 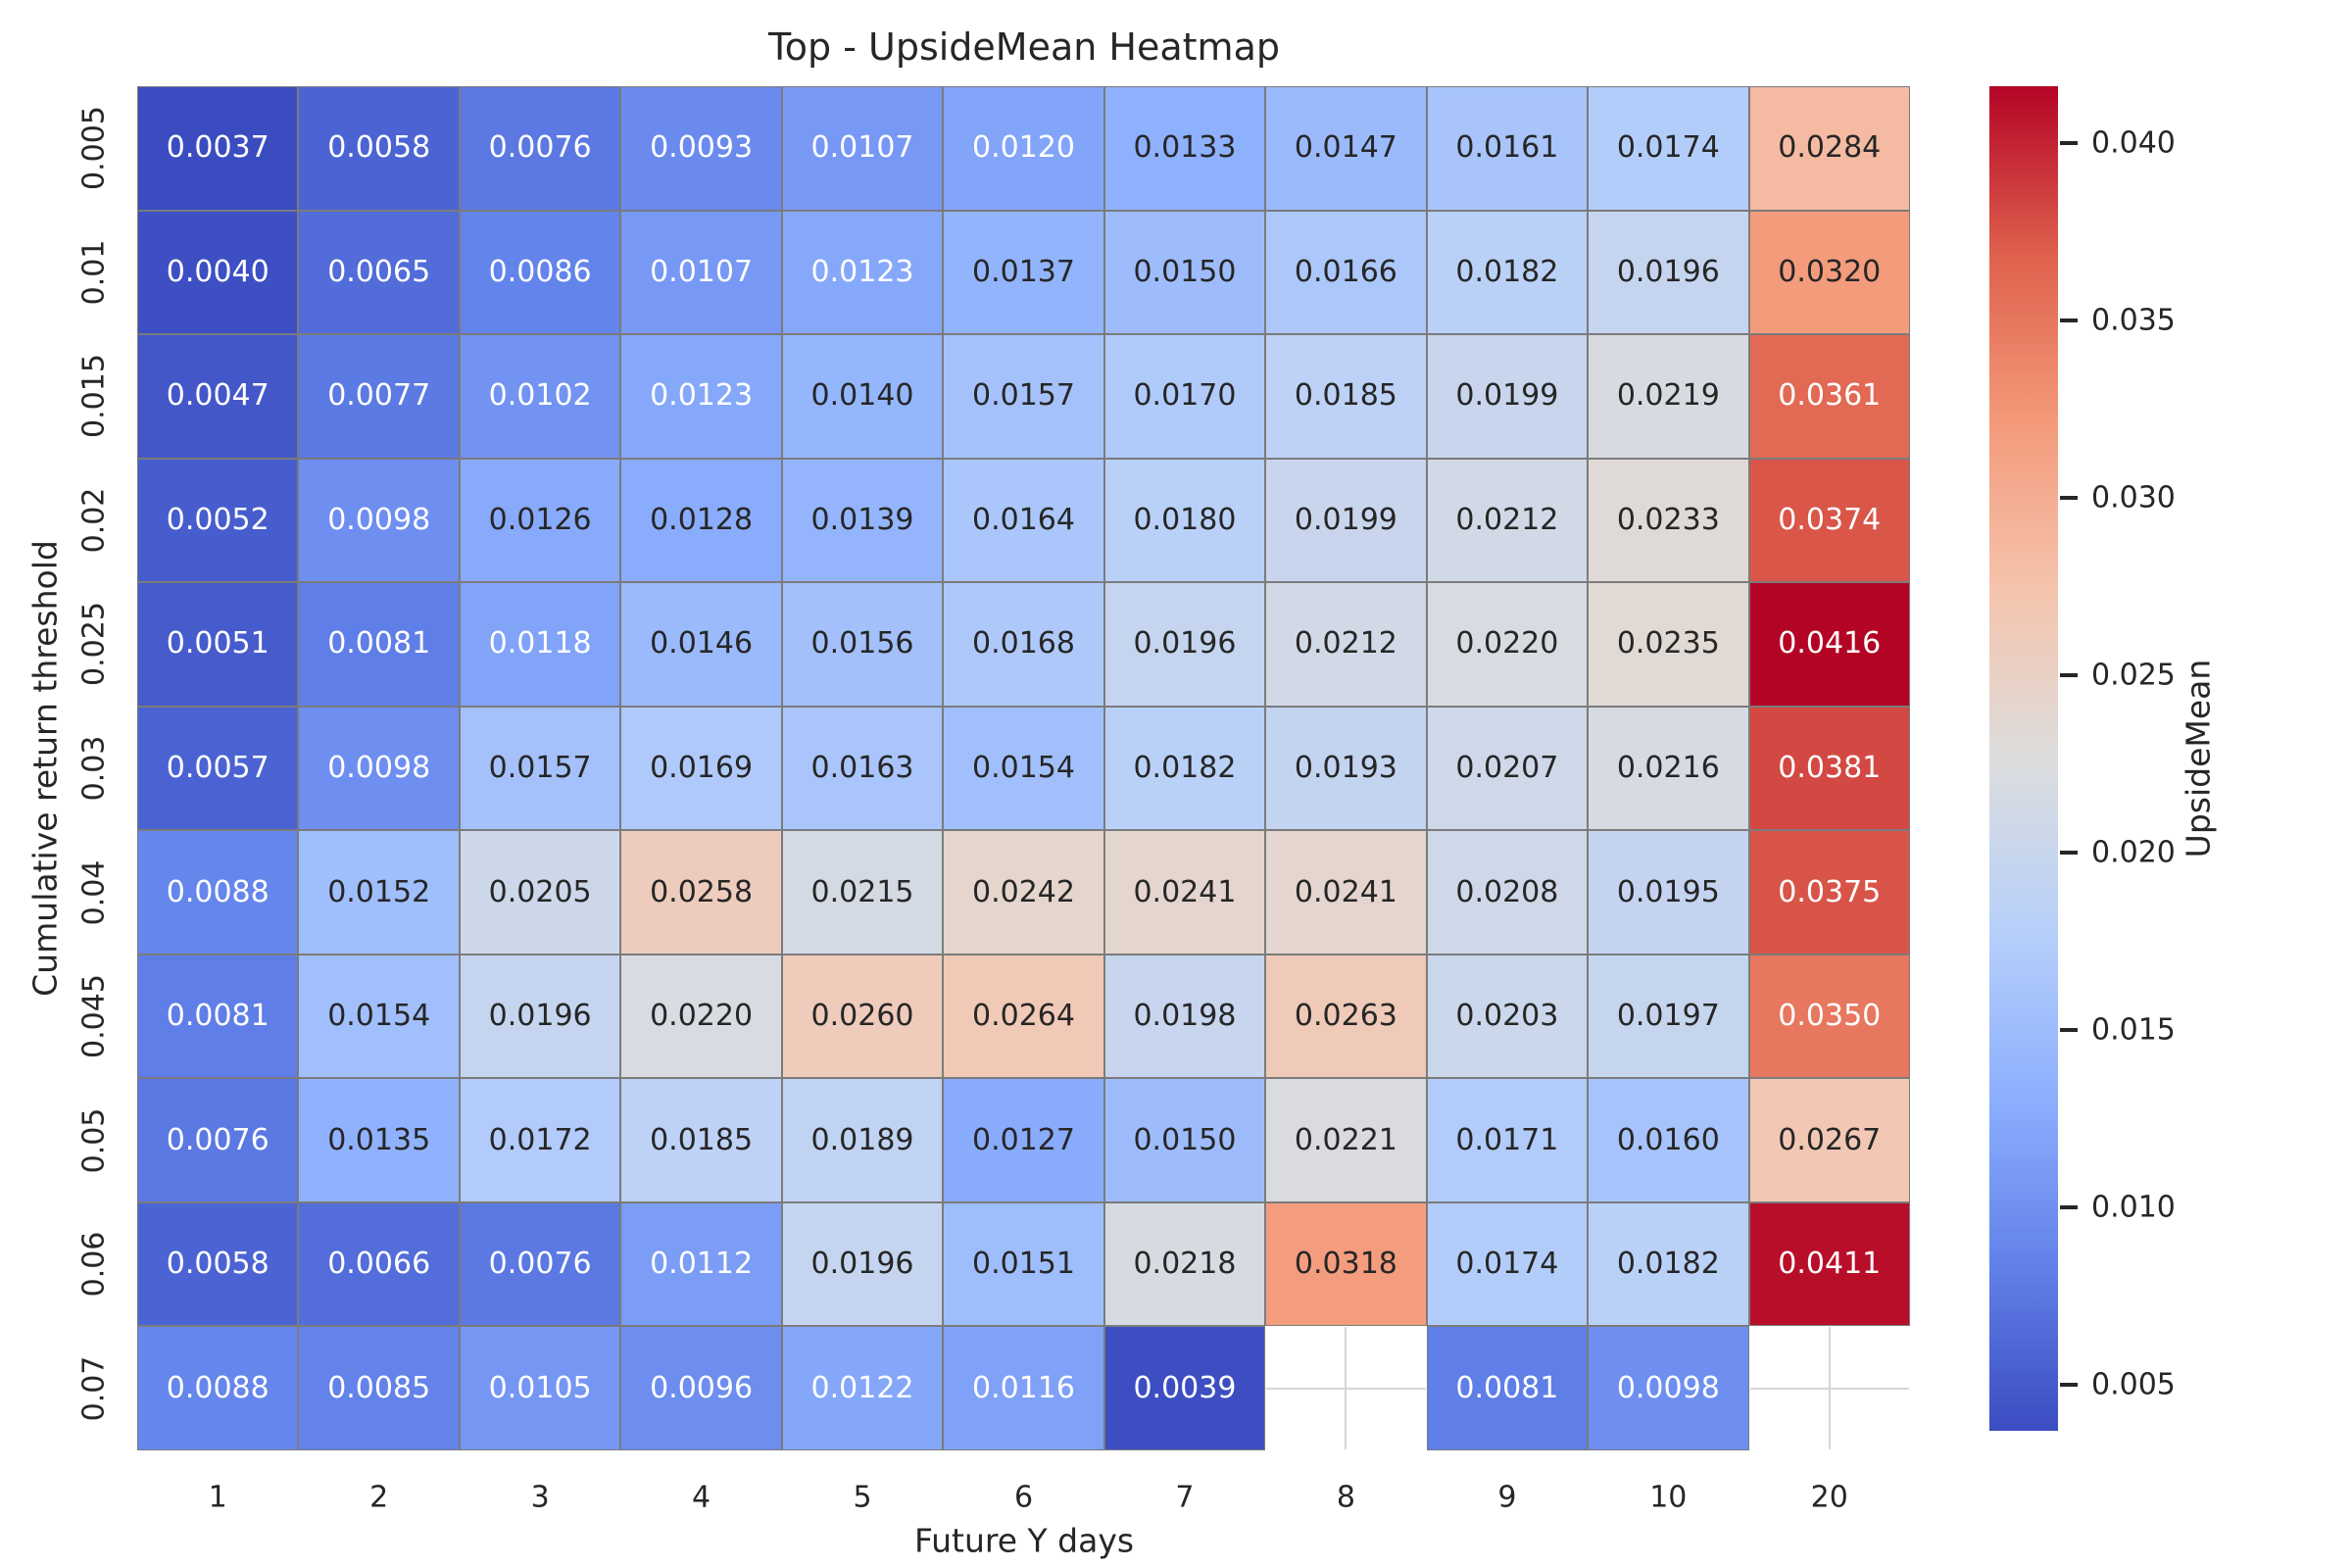 What do you see at coordinates (862, 519) in the screenshot?
I see `cell-value: 0.0139` at bounding box center [862, 519].